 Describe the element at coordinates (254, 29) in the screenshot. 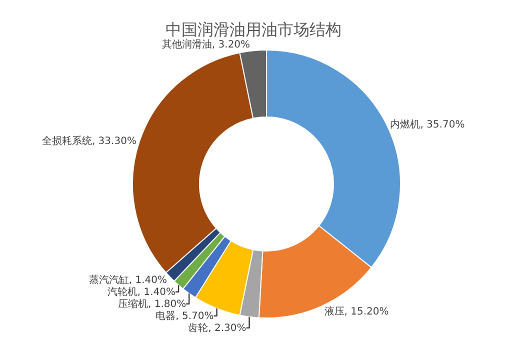

I see `chart-title: 中国润滑油用油市场结构` at that location.